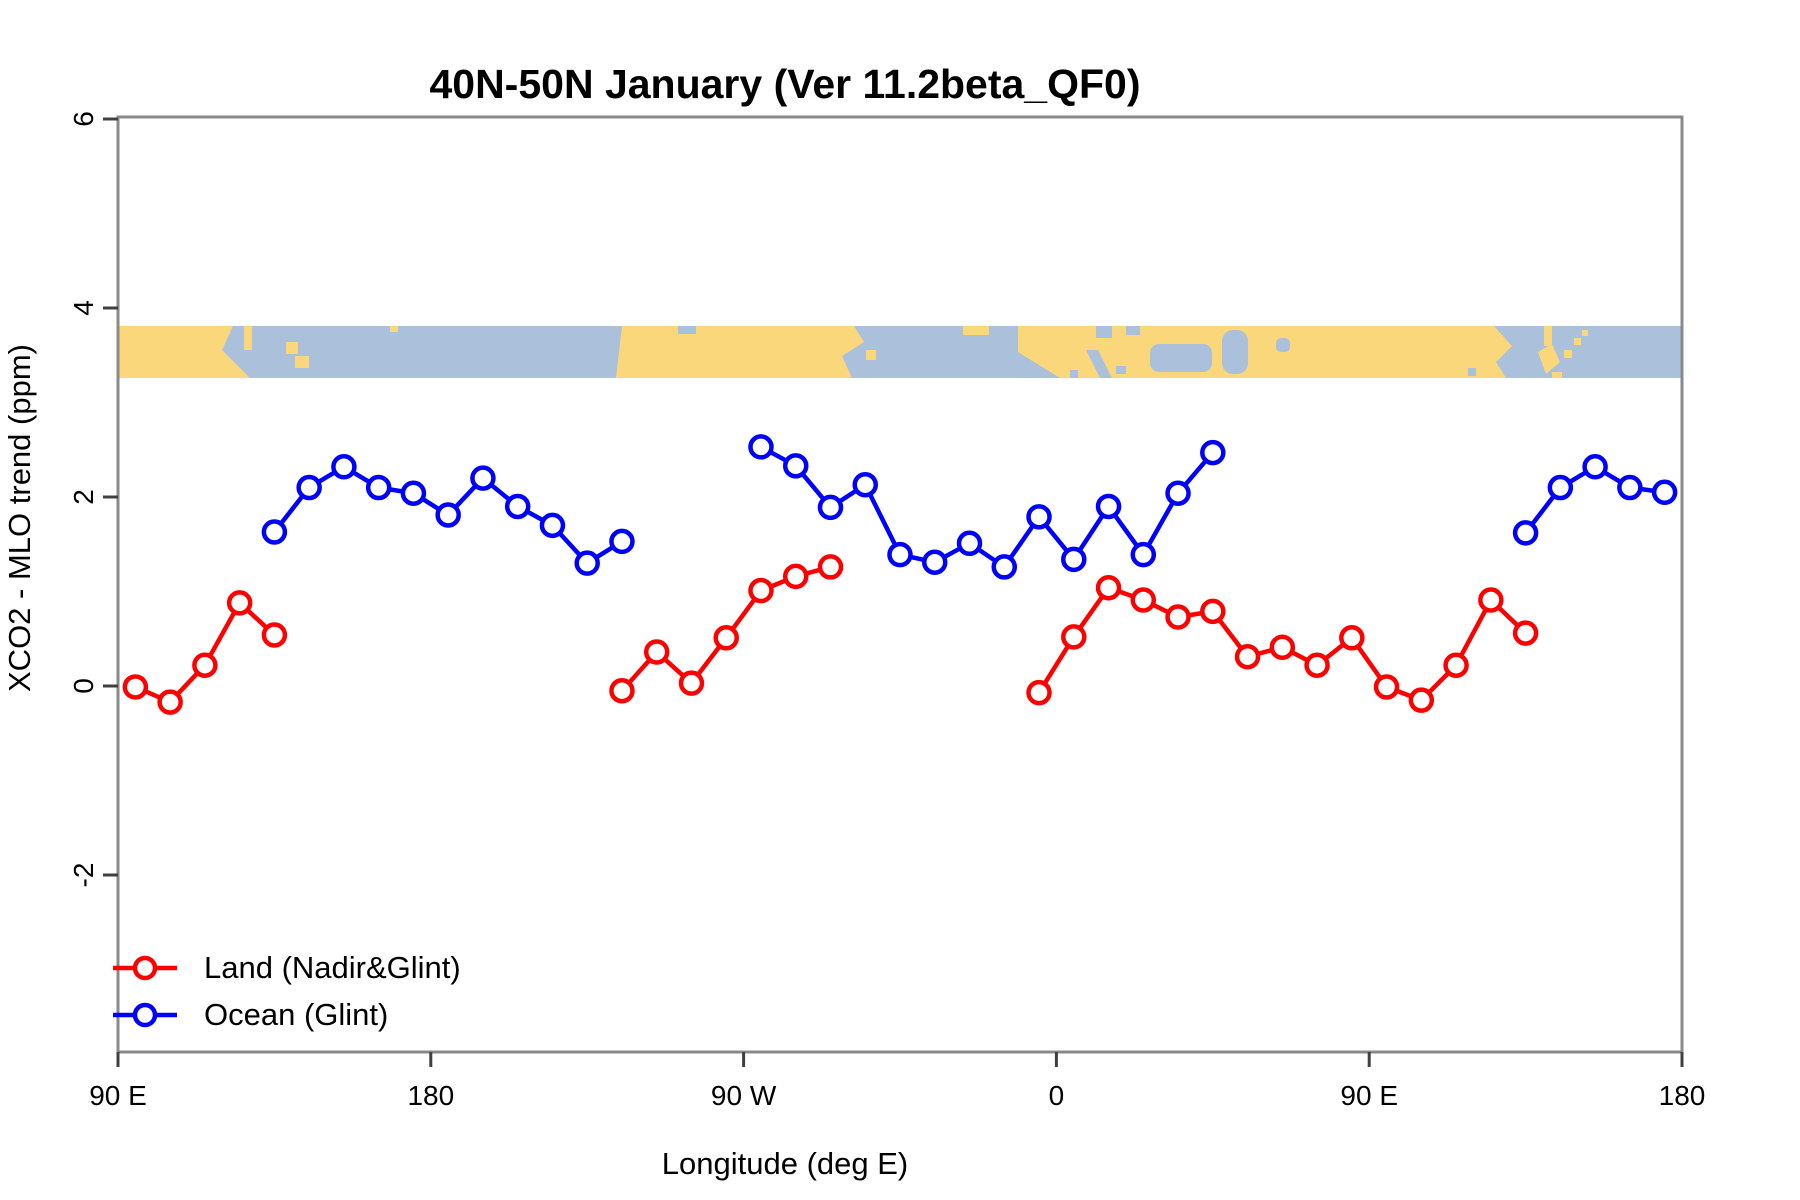 Image resolution: width=1800 pixels, height=1200 pixels. What do you see at coordinates (744, 1095) in the screenshot?
I see `x-tick-label: 90 W` at bounding box center [744, 1095].